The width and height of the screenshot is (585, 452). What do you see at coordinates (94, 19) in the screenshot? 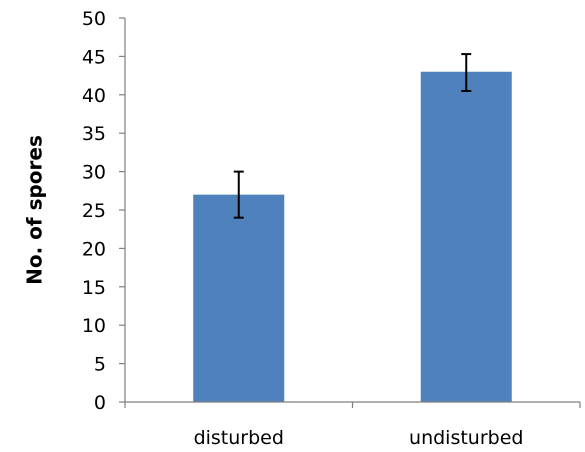
I see `y-tick-label: 50` at bounding box center [94, 19].